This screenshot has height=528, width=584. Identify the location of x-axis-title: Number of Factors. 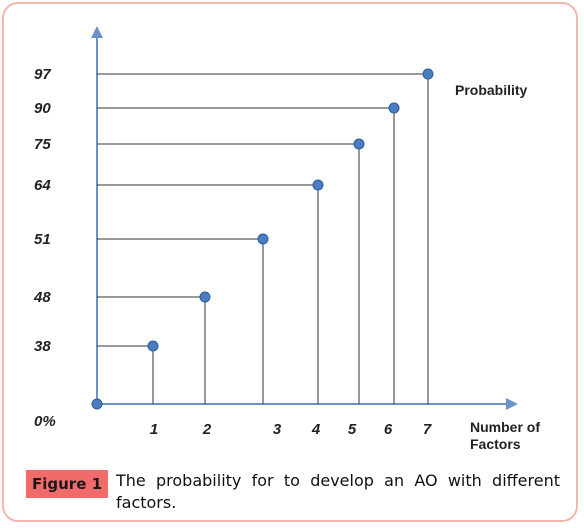
(505, 435).